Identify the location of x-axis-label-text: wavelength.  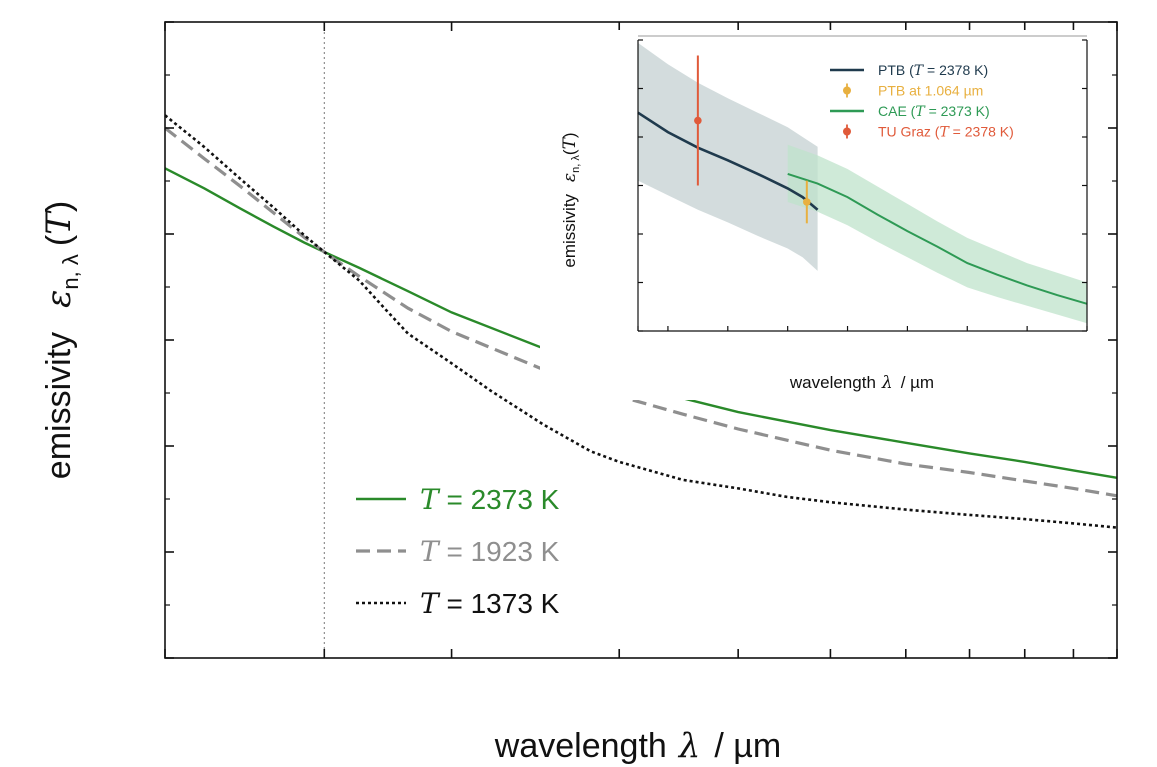
(580, 746).